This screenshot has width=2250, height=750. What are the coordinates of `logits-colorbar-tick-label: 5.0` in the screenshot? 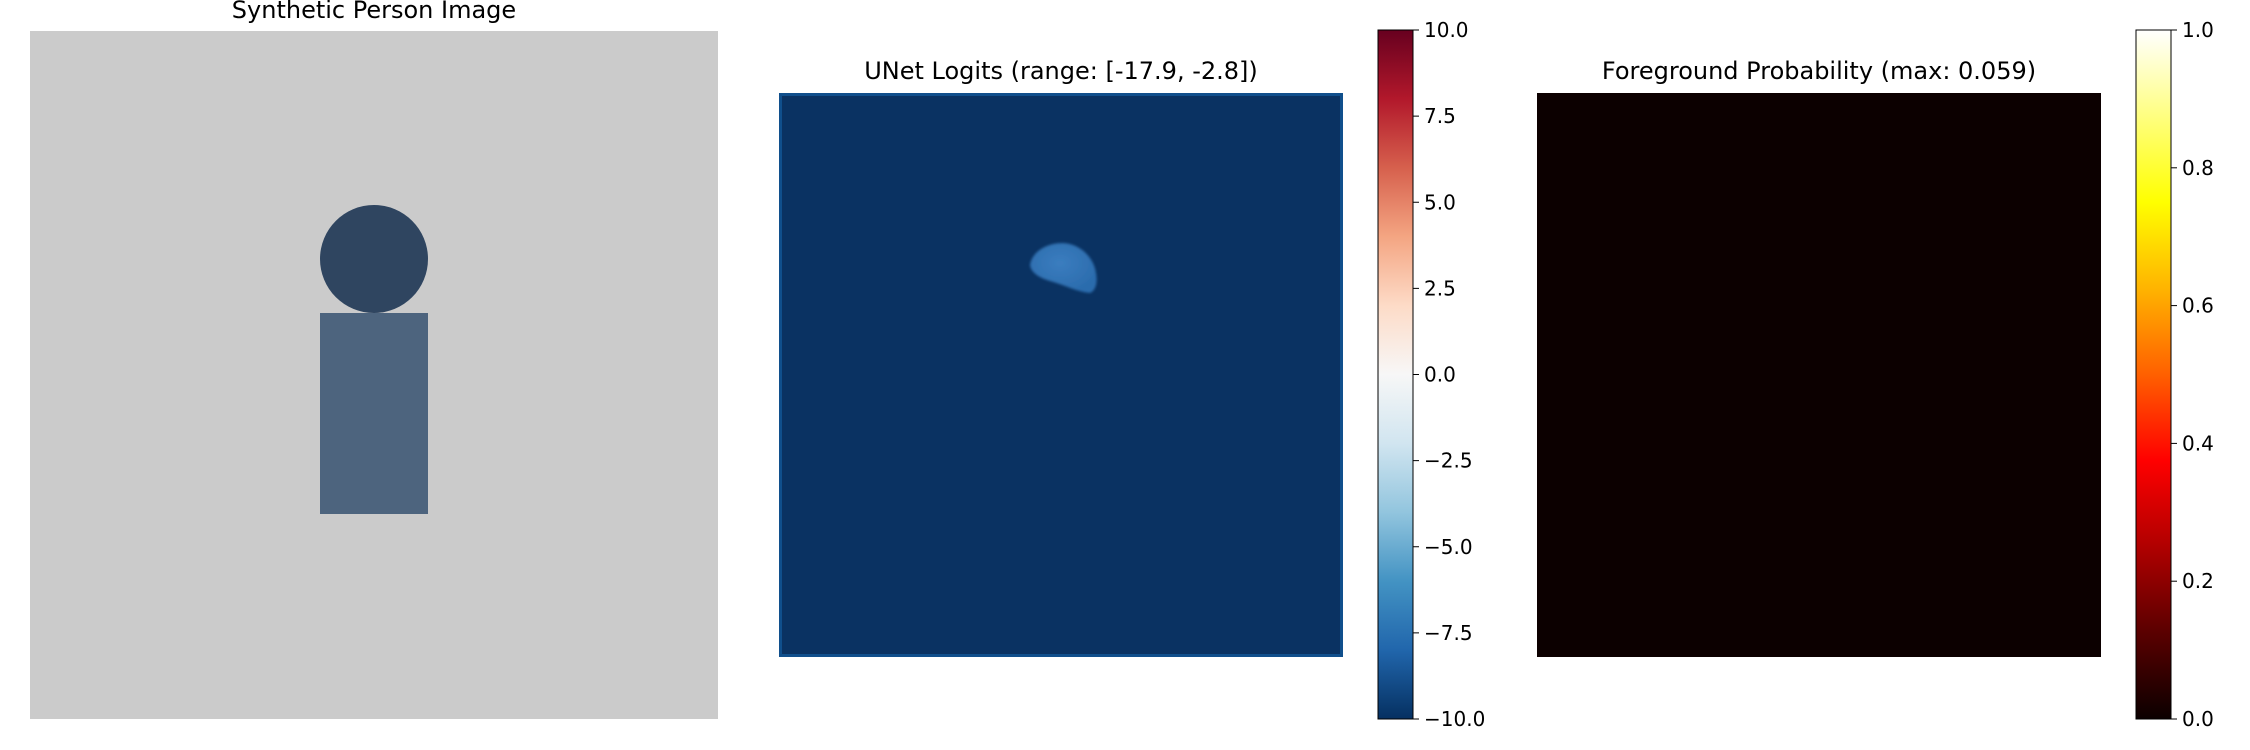 It's located at (1440, 202).